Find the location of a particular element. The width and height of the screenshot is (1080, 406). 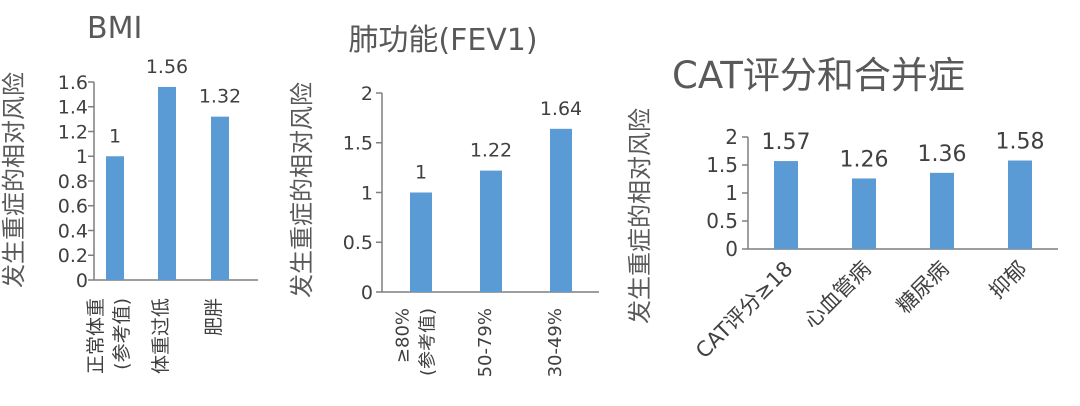

y-tick-label: 0.4 is located at coordinates (73, 231).